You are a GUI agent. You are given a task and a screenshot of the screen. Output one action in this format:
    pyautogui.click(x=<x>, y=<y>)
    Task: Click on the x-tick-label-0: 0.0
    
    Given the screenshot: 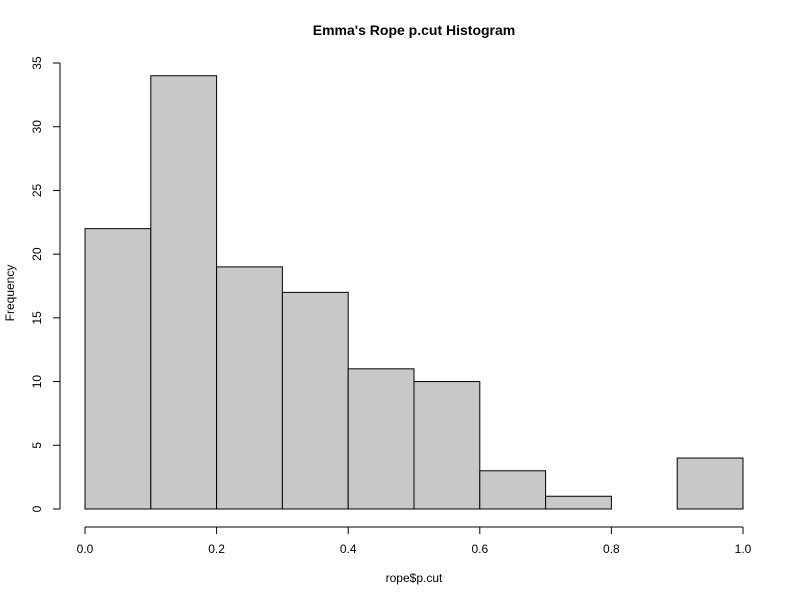 What is the action you would take?
    pyautogui.click(x=85, y=549)
    